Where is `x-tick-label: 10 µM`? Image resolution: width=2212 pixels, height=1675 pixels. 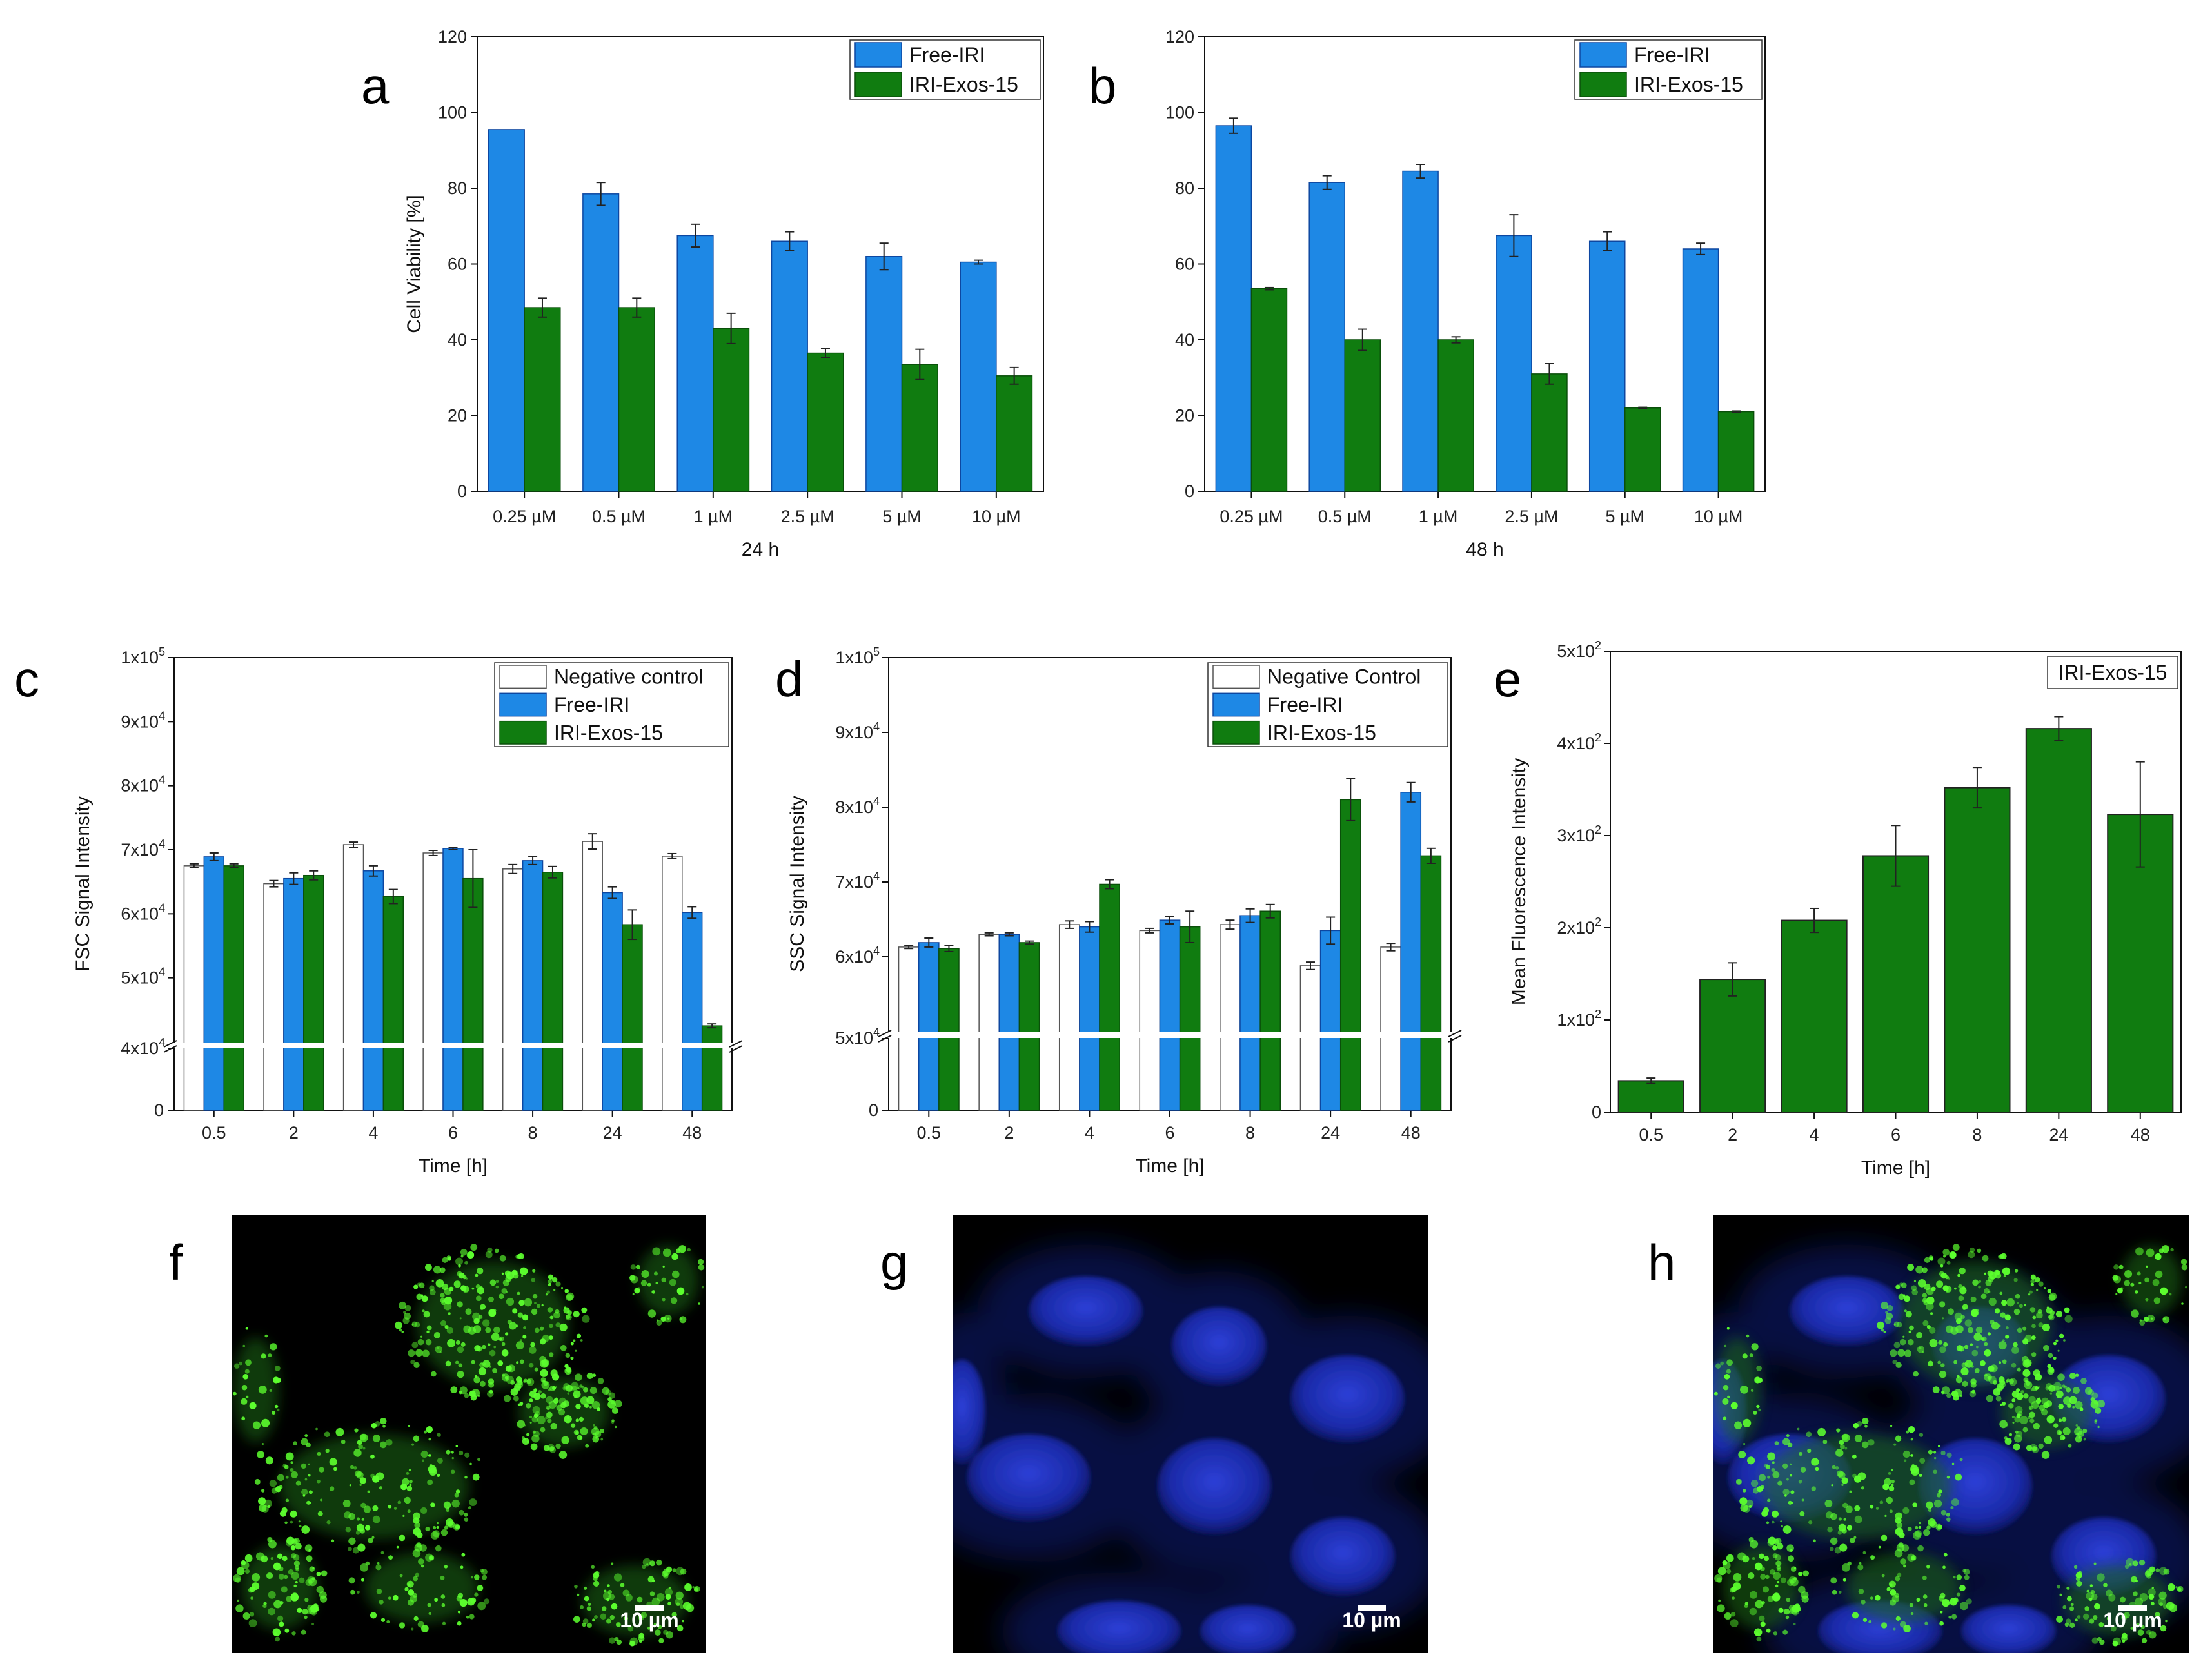 x-tick-label: 10 µM is located at coordinates (996, 516).